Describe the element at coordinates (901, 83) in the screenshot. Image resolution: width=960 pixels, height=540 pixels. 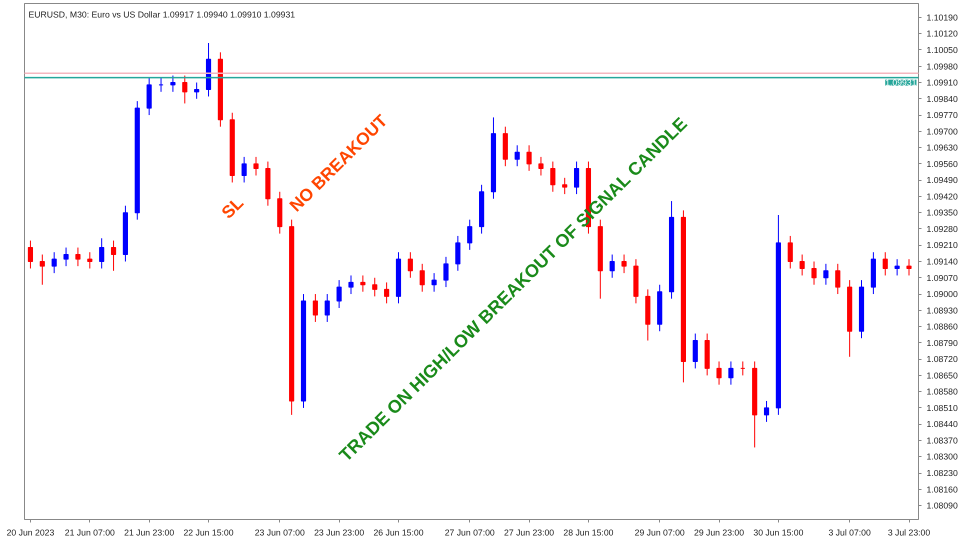
I see `ref-line-label: 1.09931` at that location.